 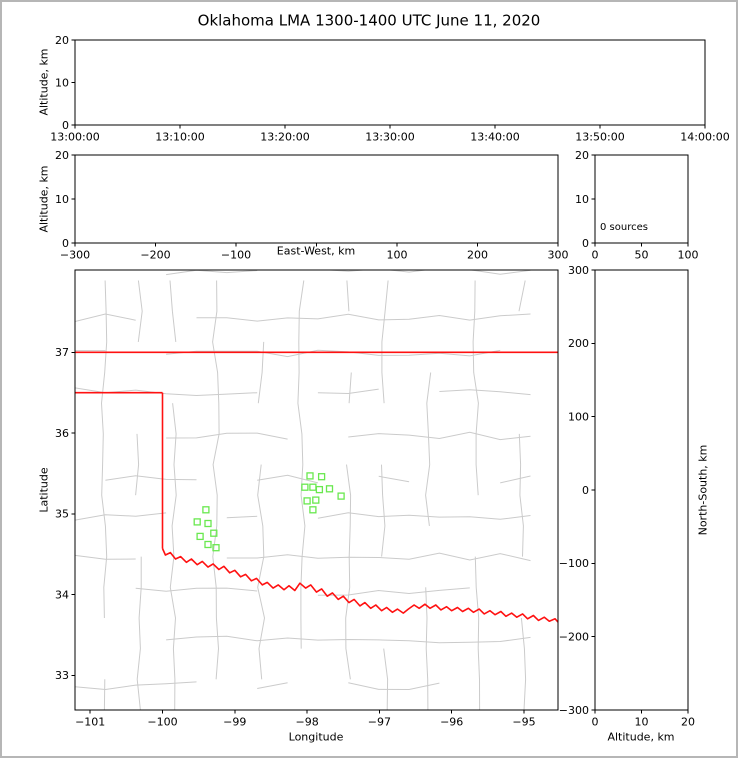 I want to click on east-west-height-panel: −300 −200 −100 100 200 300 0 10 20, so click(x=312, y=205).